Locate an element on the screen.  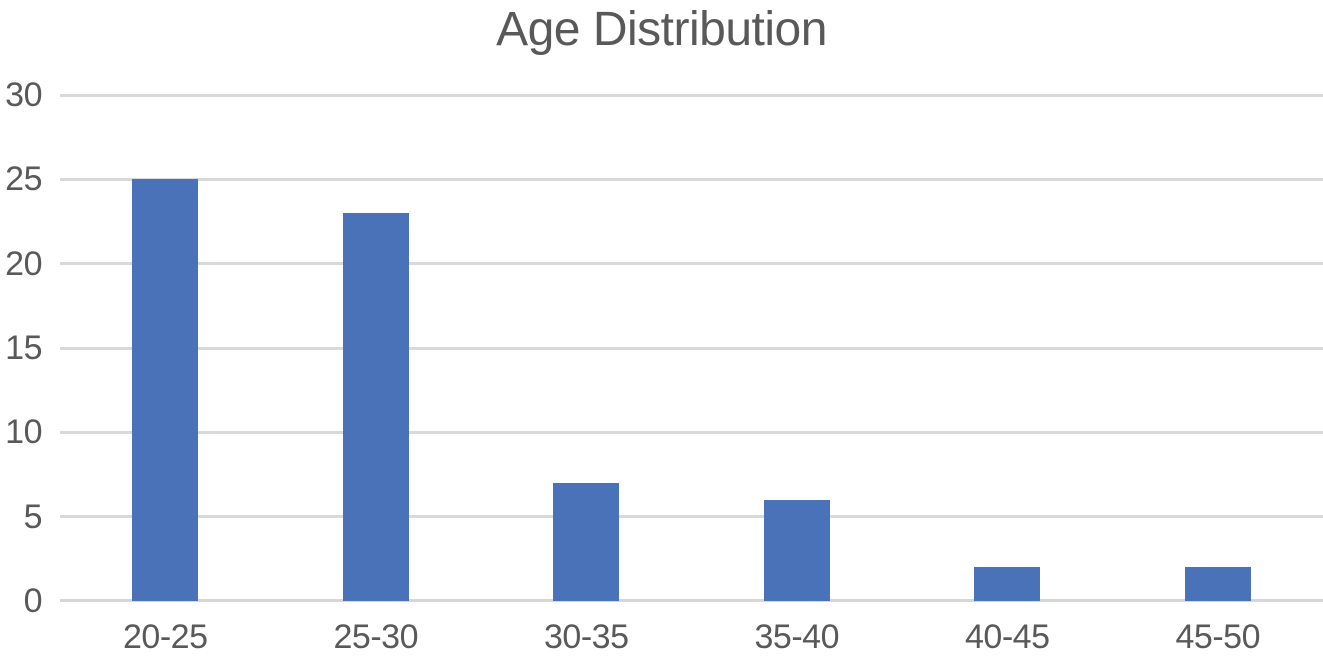
y-axis-labels: 0 5 10 15 20 25 30 is located at coordinates (21, 348).